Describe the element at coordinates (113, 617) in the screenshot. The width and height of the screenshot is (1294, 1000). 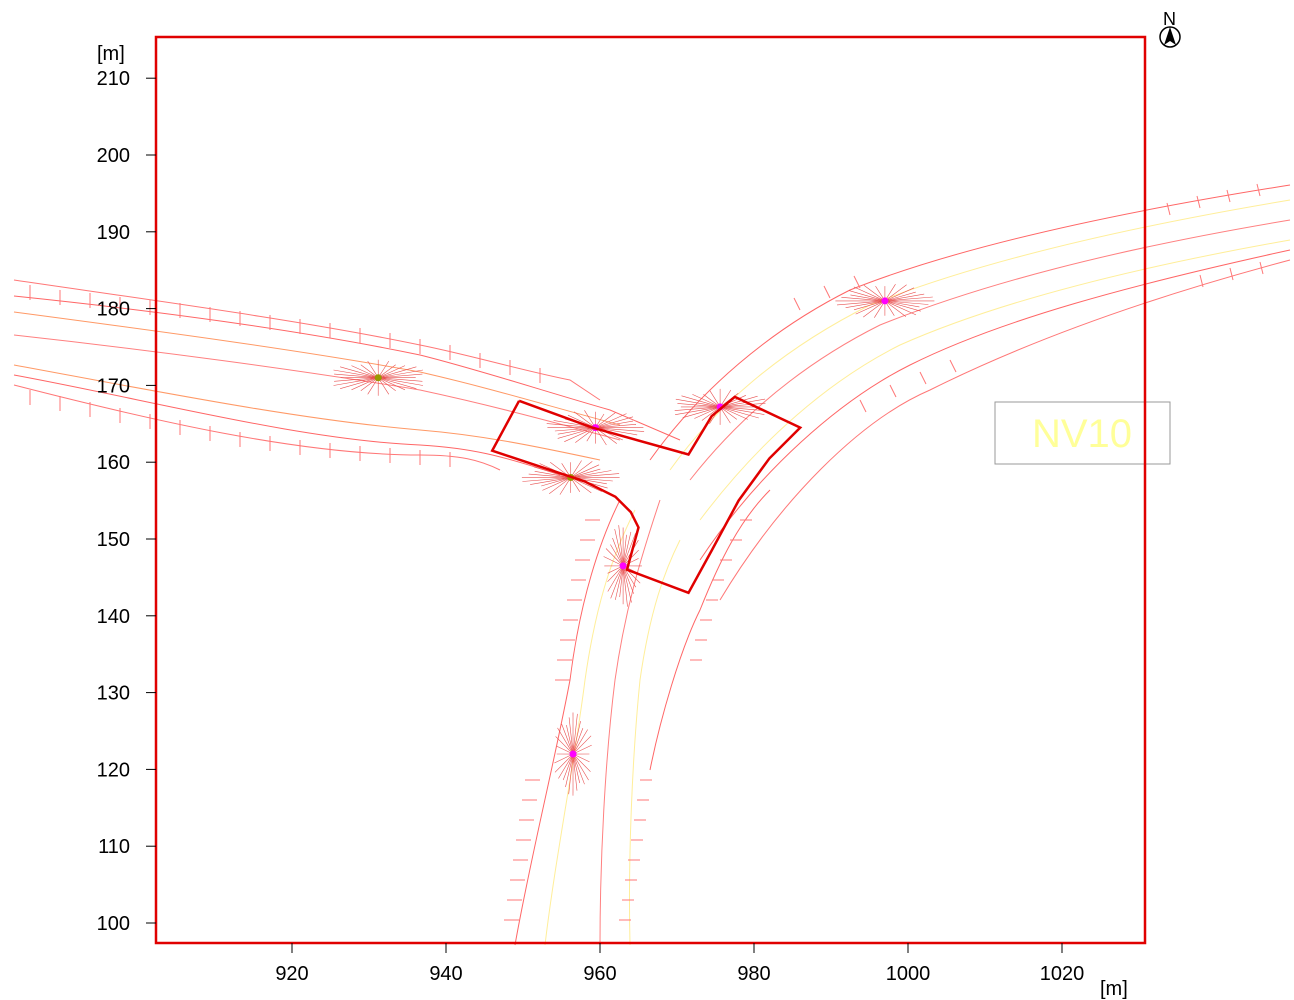
I see `y-tick-label: 140` at that location.